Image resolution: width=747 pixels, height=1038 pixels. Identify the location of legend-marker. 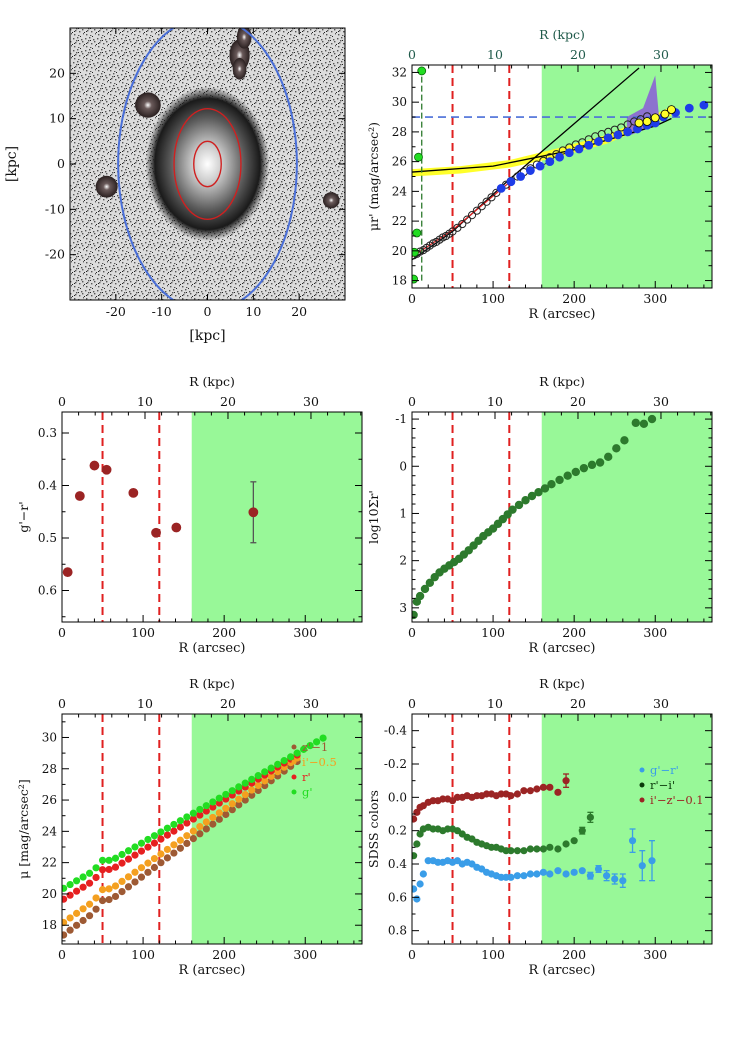
(642, 770).